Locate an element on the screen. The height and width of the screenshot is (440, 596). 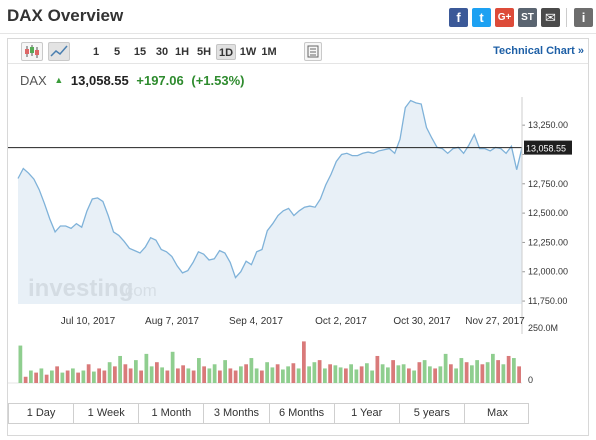
range-6-months: 6 Months is located at coordinates (302, 413).